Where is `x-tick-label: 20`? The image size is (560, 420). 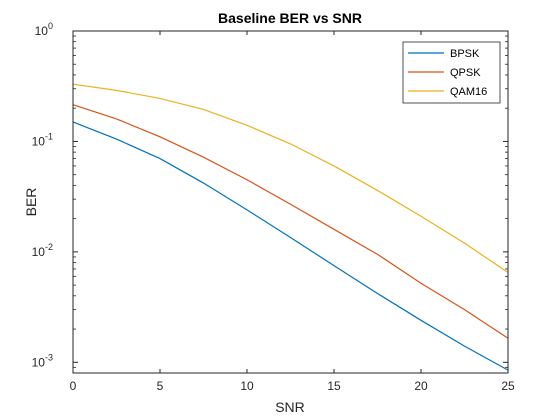 x-tick-label: 20 is located at coordinates (421, 386).